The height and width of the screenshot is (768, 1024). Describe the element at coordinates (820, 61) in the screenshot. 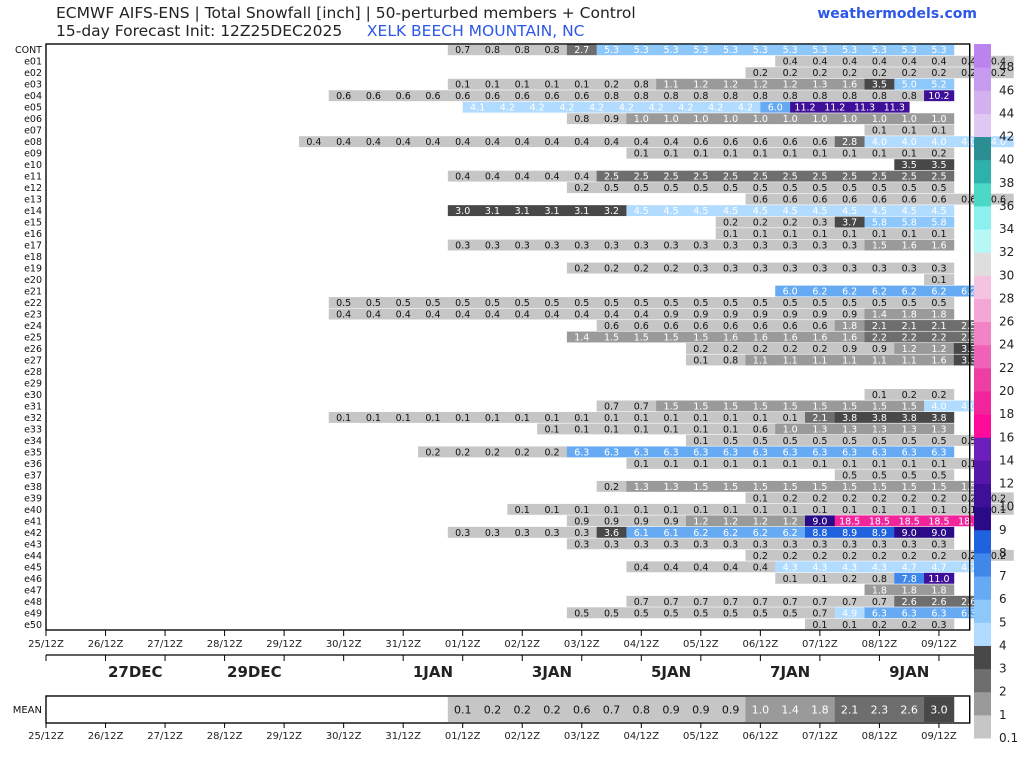

I see `member-e01-cell` at that location.